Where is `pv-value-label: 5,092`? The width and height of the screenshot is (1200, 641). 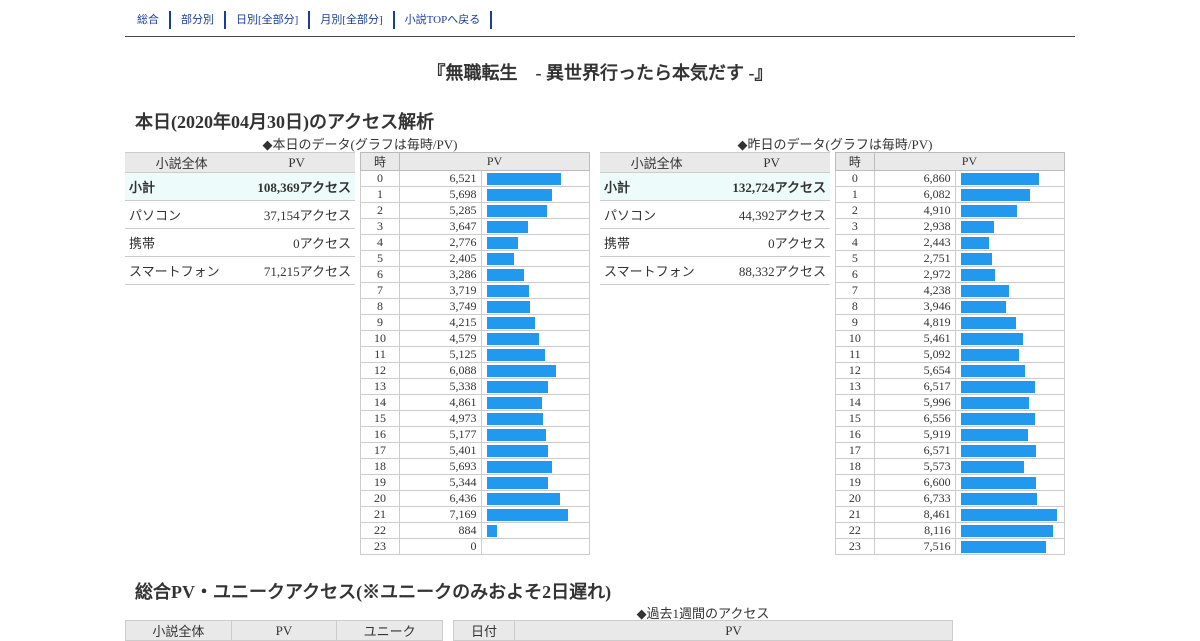
pv-value-label: 5,092 is located at coordinates (914, 354).